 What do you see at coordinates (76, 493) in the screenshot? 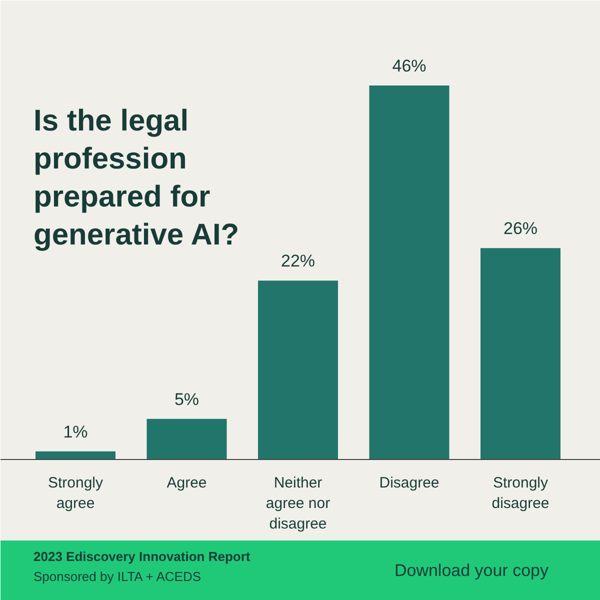
I see `x-tick-label: Strongly agree` at bounding box center [76, 493].